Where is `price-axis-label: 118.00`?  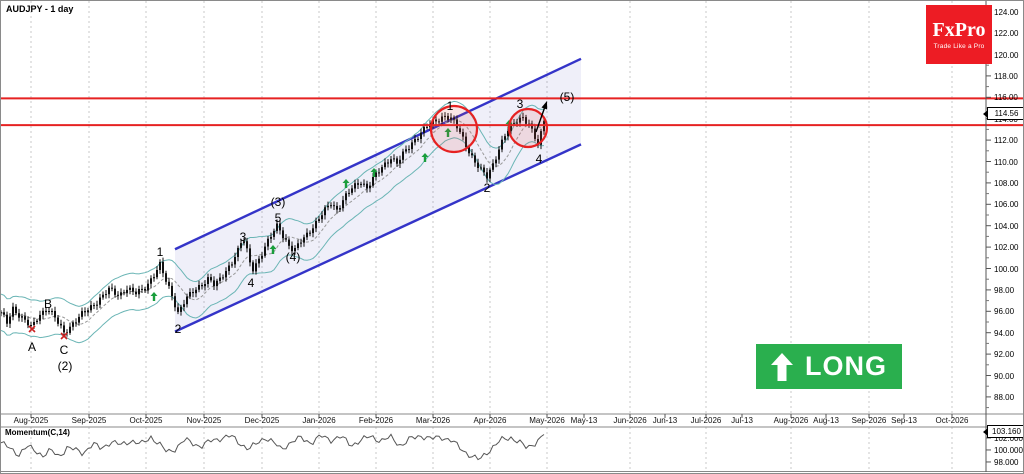 price-axis-label: 118.00 is located at coordinates (1006, 76).